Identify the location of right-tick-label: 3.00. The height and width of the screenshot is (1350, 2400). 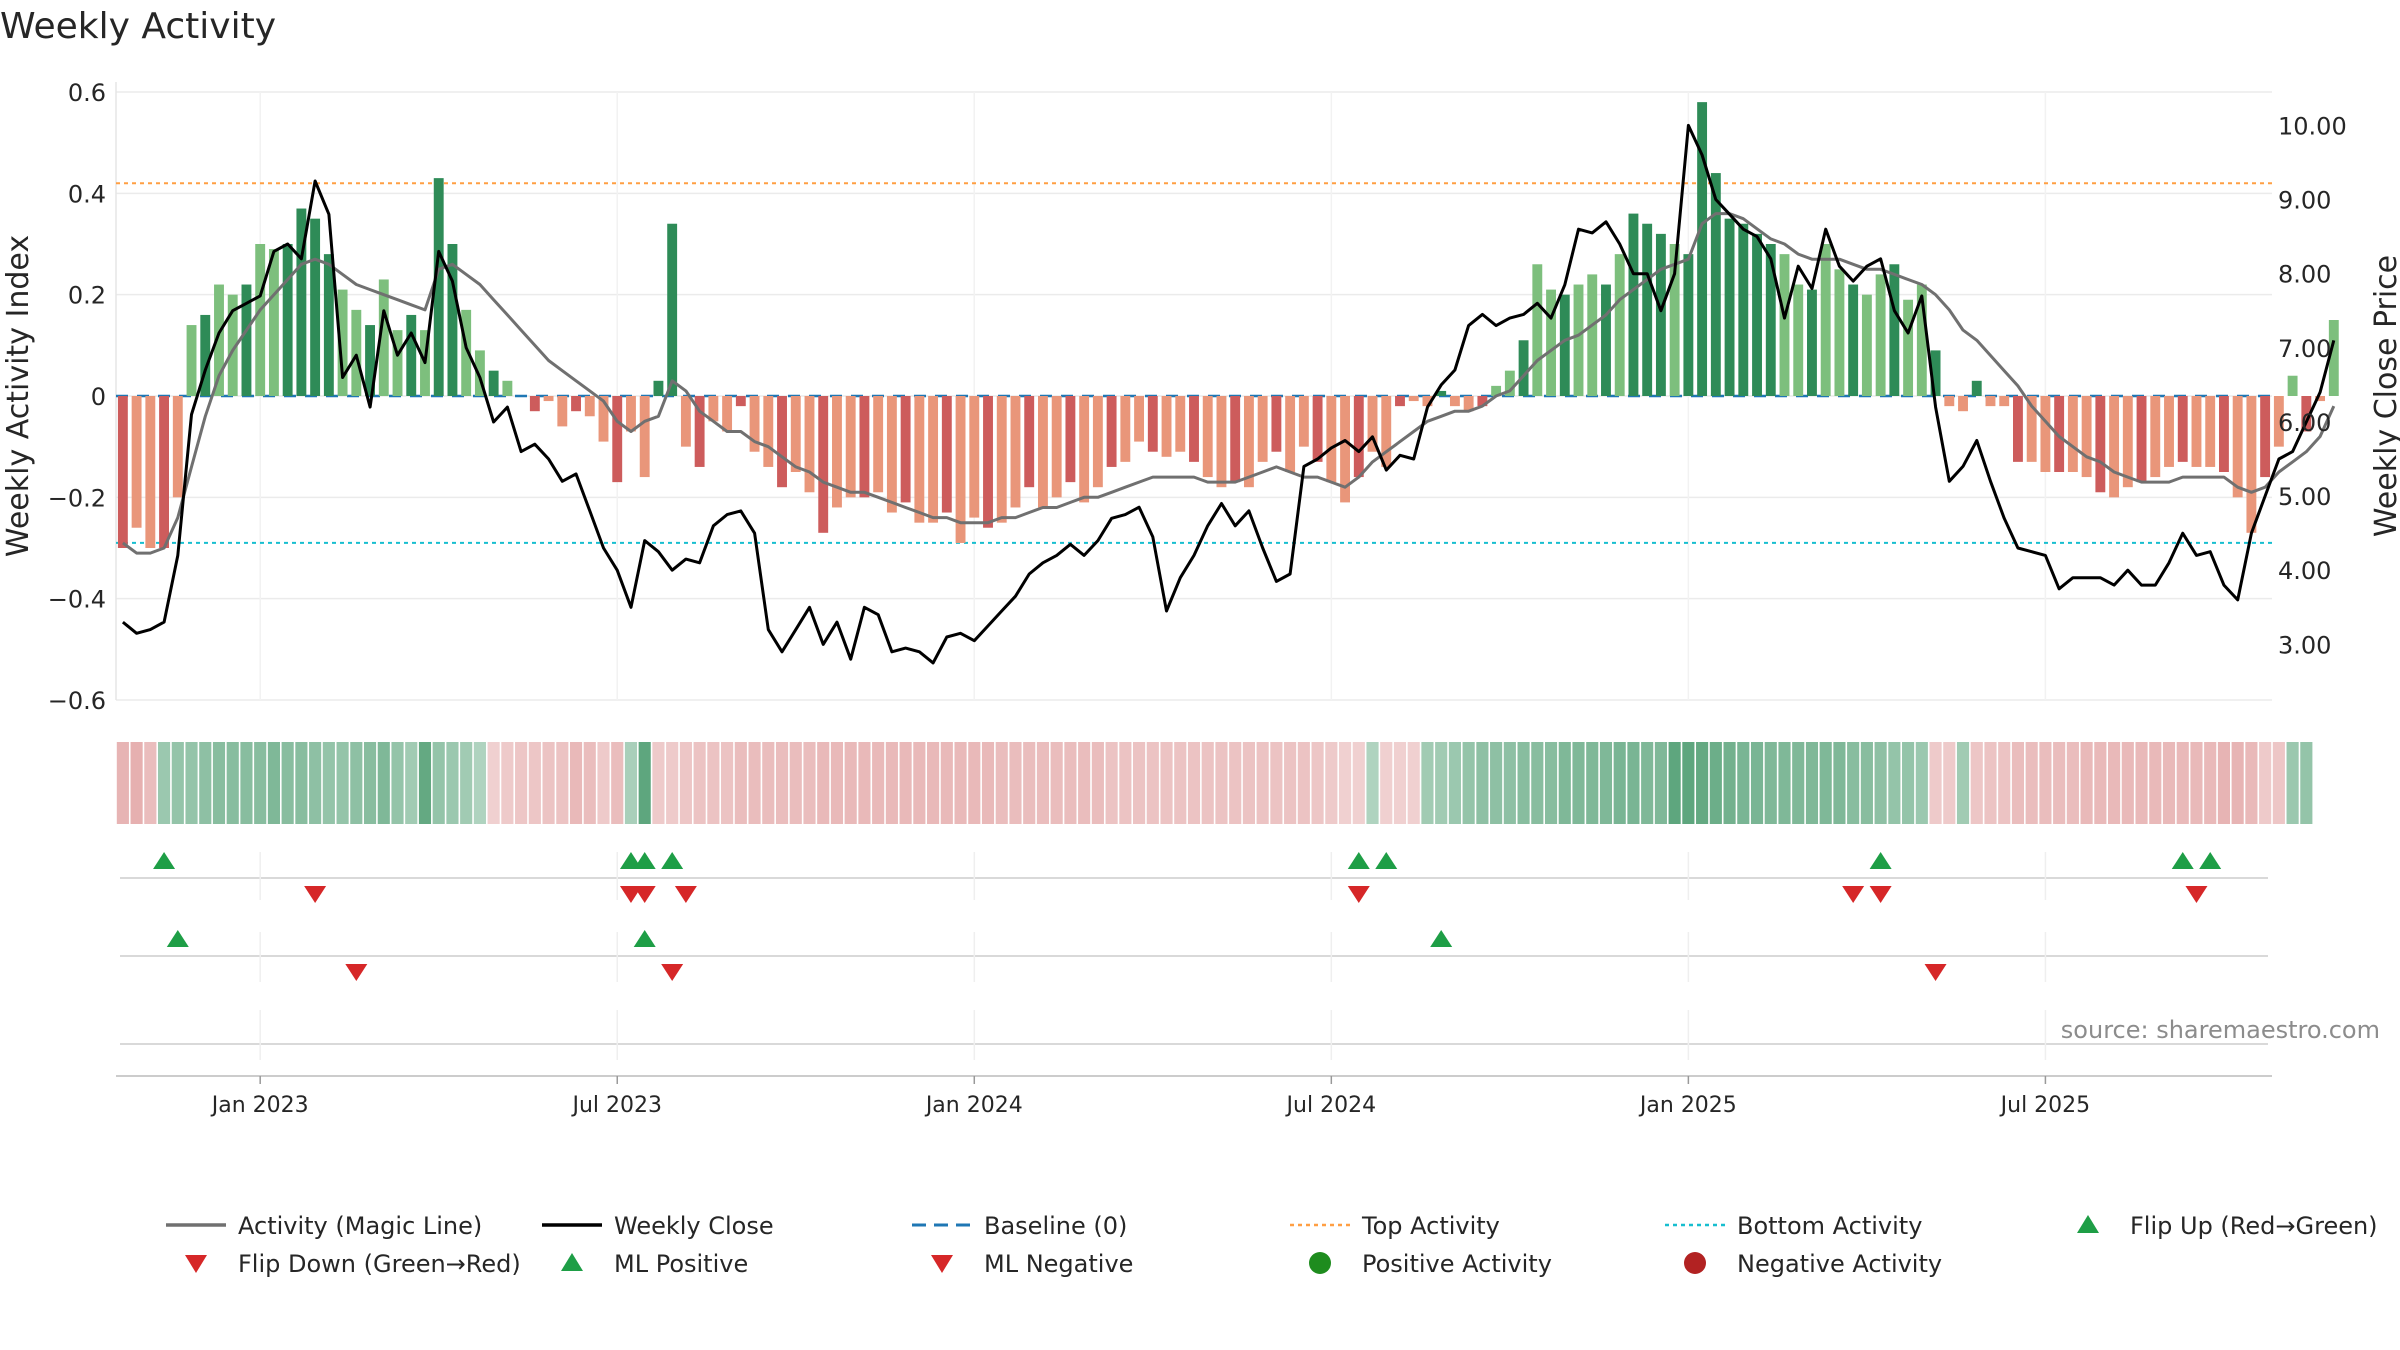
(2304, 645).